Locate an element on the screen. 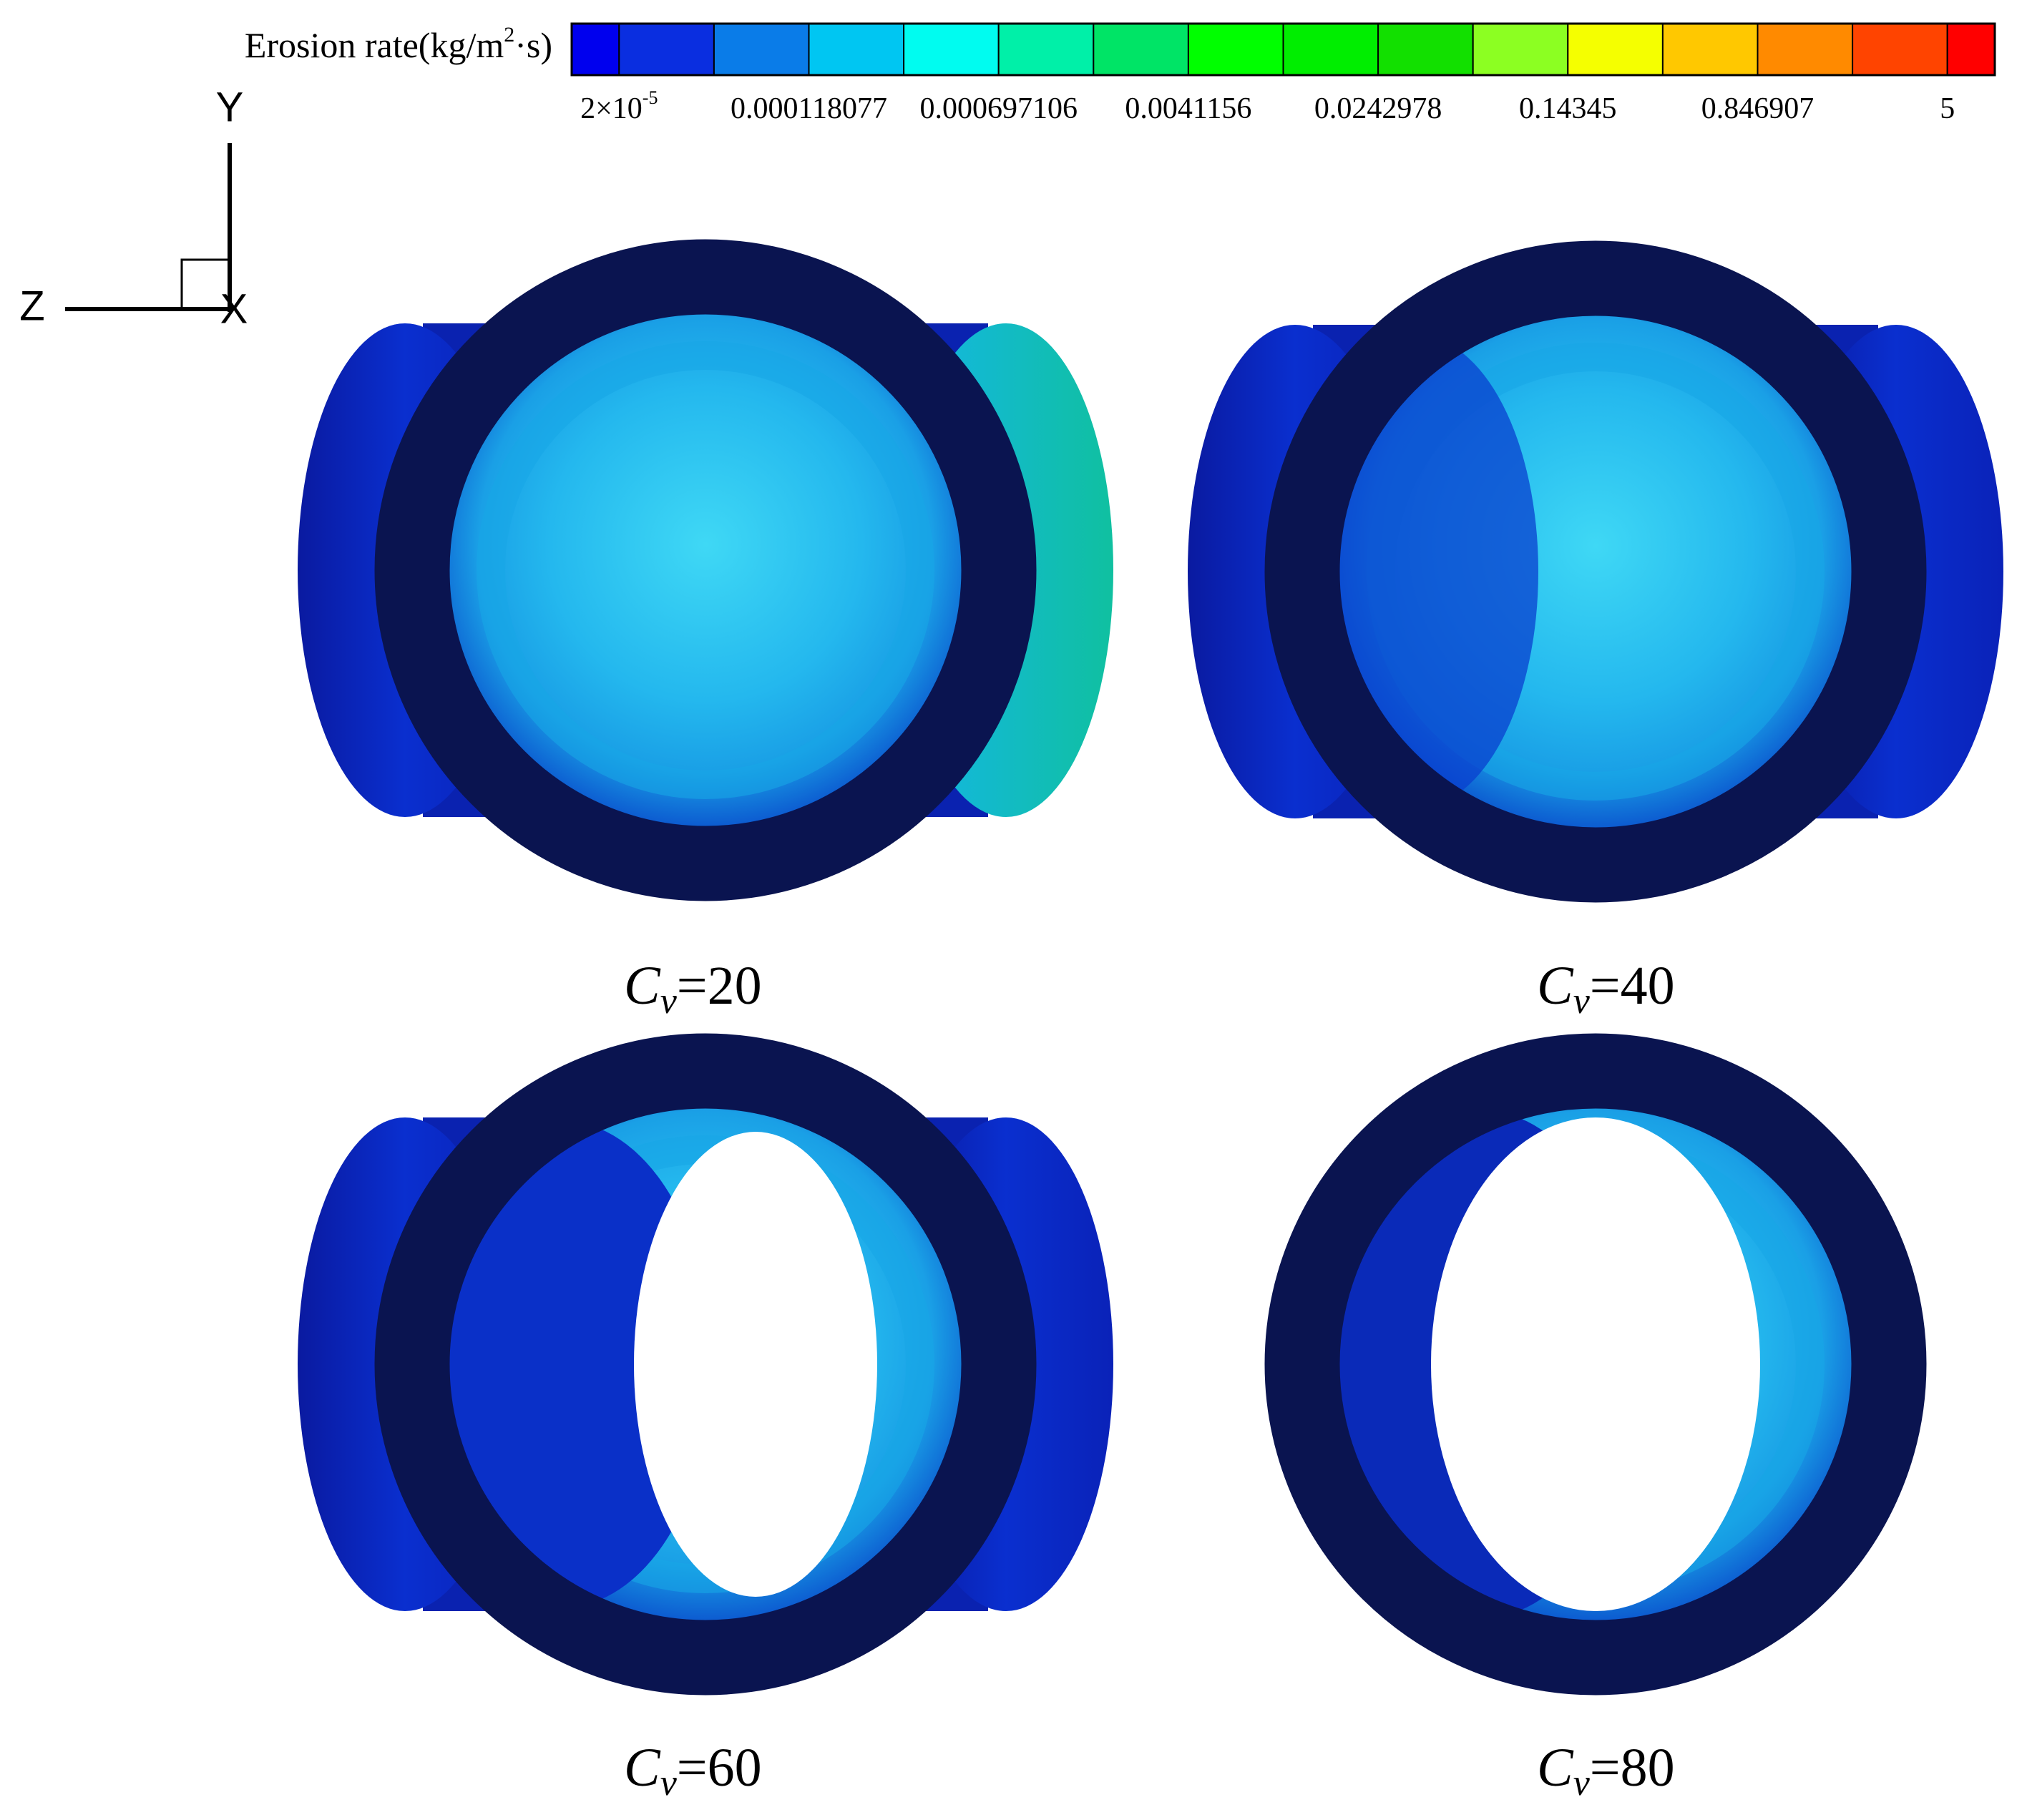  colorbar-label: 2×10⁻⁵ is located at coordinates (619, 106).